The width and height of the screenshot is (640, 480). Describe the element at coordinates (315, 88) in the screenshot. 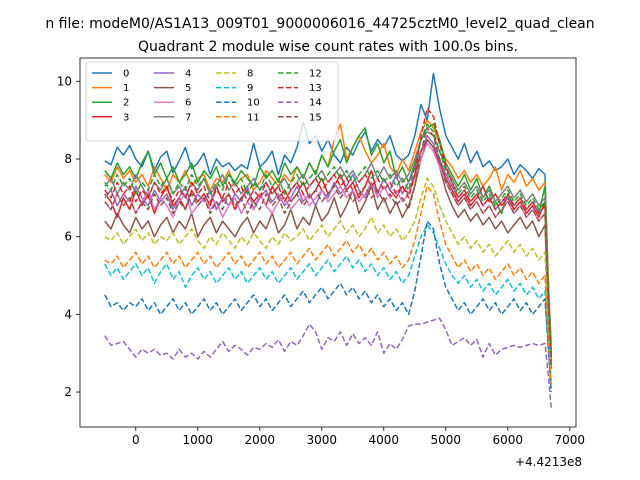

I see `legend-label-13: 13` at that location.